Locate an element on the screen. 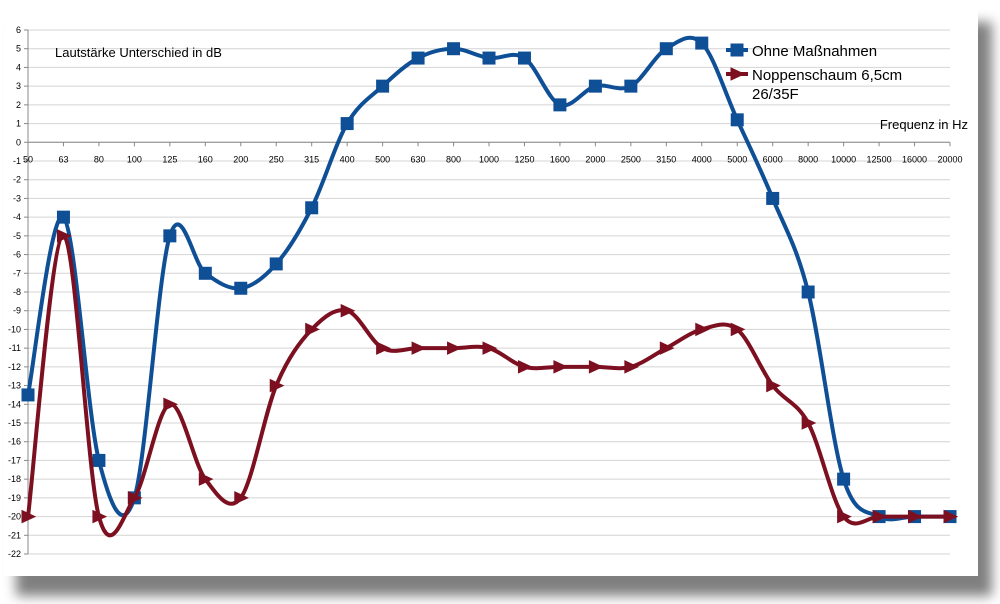 The height and width of the screenshot is (604, 1000). y-tick-label: -6 is located at coordinates (17, 255).